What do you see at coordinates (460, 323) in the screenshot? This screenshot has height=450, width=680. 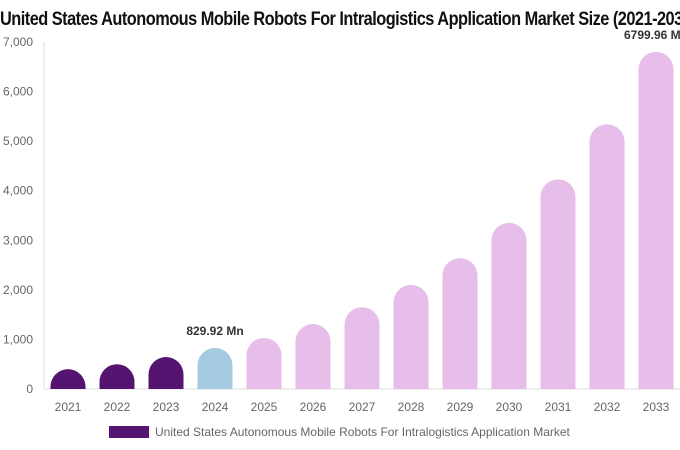 I see `bar-2029` at bounding box center [460, 323].